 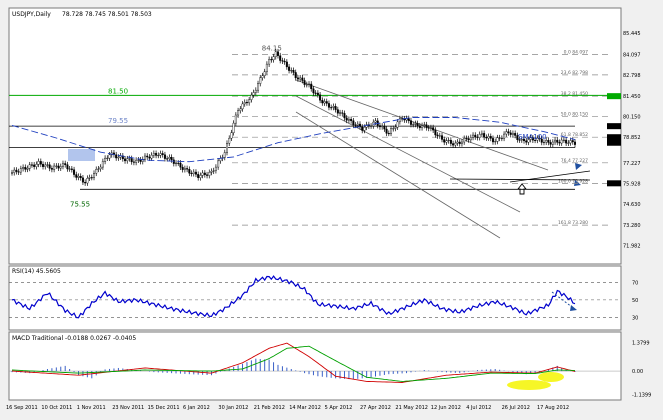 What do you see at coordinates (339, 408) in the screenshot?
I see `x-tick-label: 5 Apr 2012` at bounding box center [339, 408].